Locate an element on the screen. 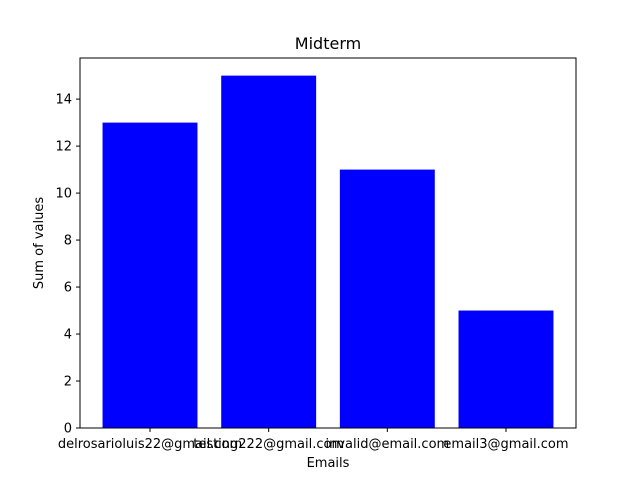  y-axis-label: Sum of values is located at coordinates (39, 243).